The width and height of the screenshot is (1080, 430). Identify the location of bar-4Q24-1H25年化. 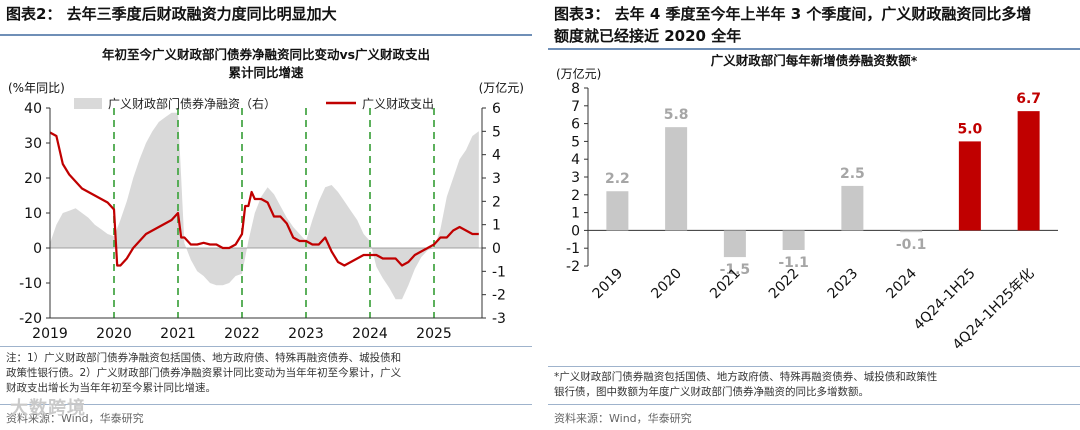
(1028, 171).